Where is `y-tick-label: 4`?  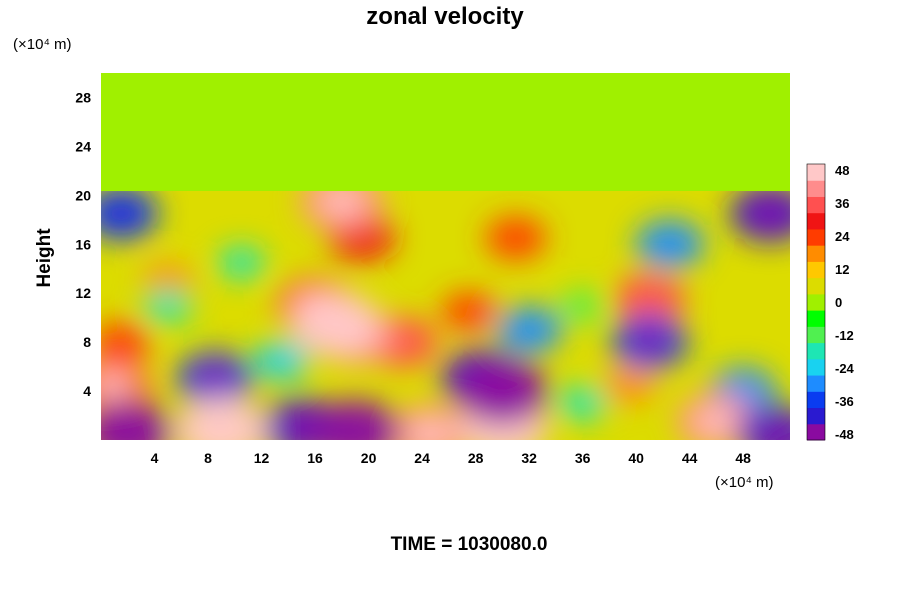 y-tick-label: 4 is located at coordinates (87, 391).